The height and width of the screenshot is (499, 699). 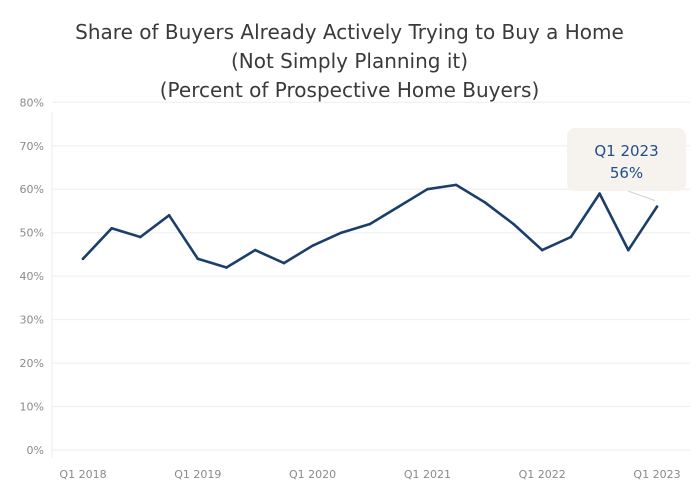 I want to click on title-line-3: (Percent of Prospective Home Buyers), so click(x=349, y=90).